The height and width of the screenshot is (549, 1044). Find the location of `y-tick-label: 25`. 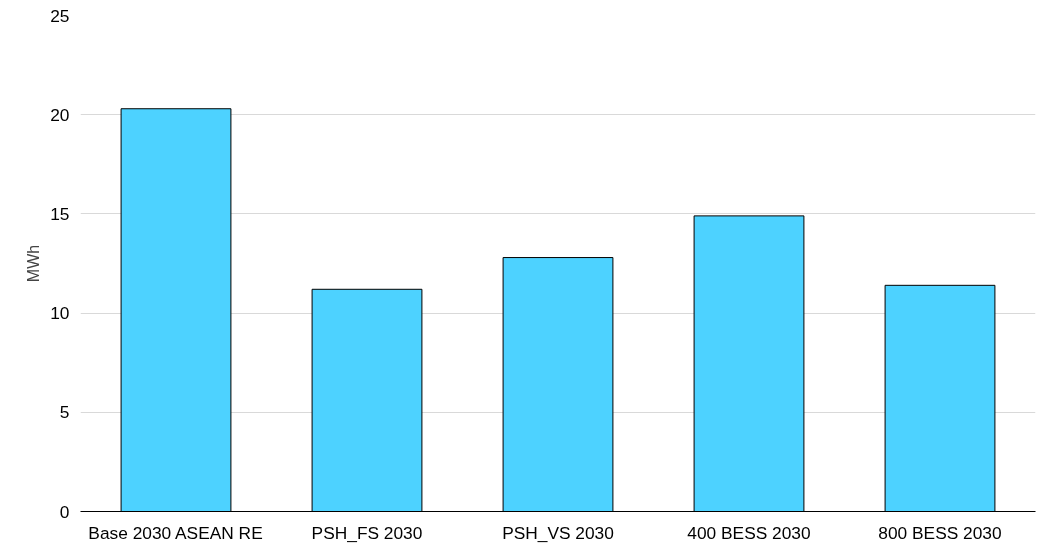

y-tick-label: 25 is located at coordinates (60, 15).